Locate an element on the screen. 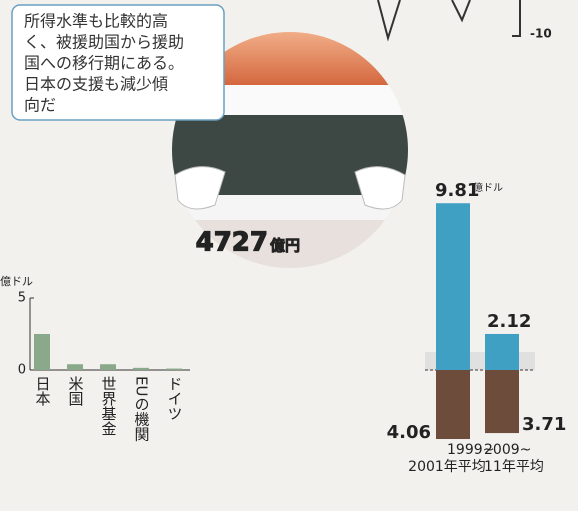 This screenshot has width=578, height=511. callout-line: 向だ is located at coordinates (40, 105).